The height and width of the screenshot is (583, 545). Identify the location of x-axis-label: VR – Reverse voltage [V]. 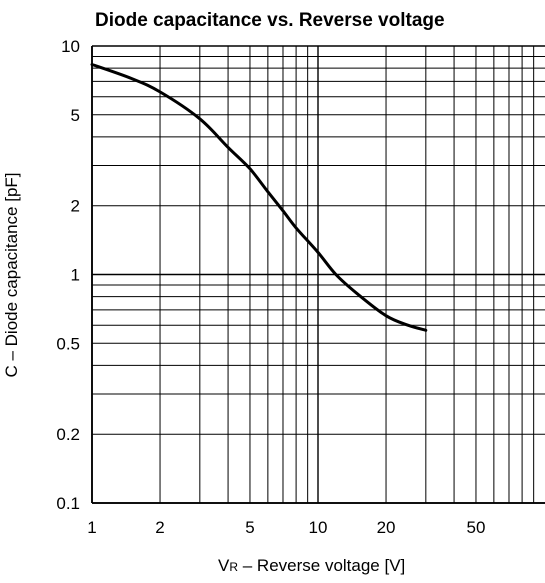
(311, 565).